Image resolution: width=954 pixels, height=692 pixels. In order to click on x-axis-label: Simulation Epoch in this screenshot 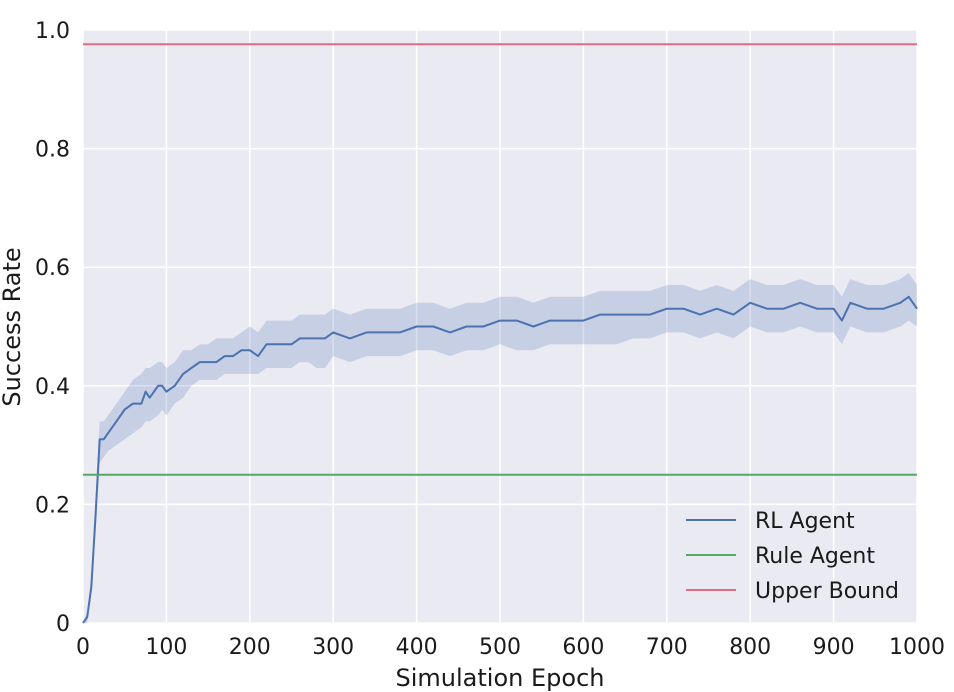, I will do `click(500, 678)`.